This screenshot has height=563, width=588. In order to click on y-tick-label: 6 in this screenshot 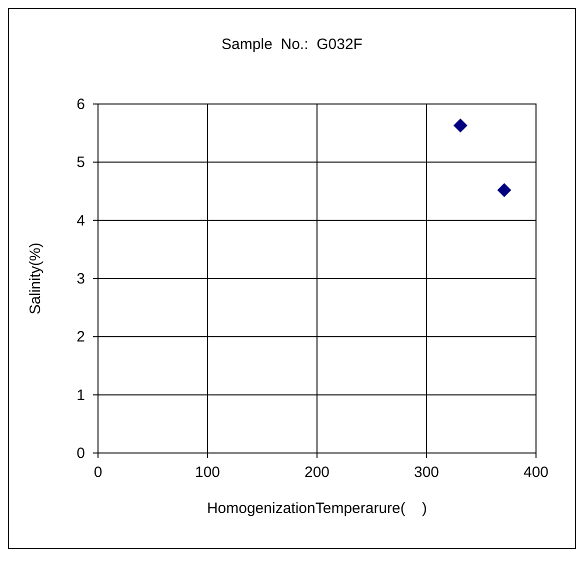, I will do `click(80, 104)`.